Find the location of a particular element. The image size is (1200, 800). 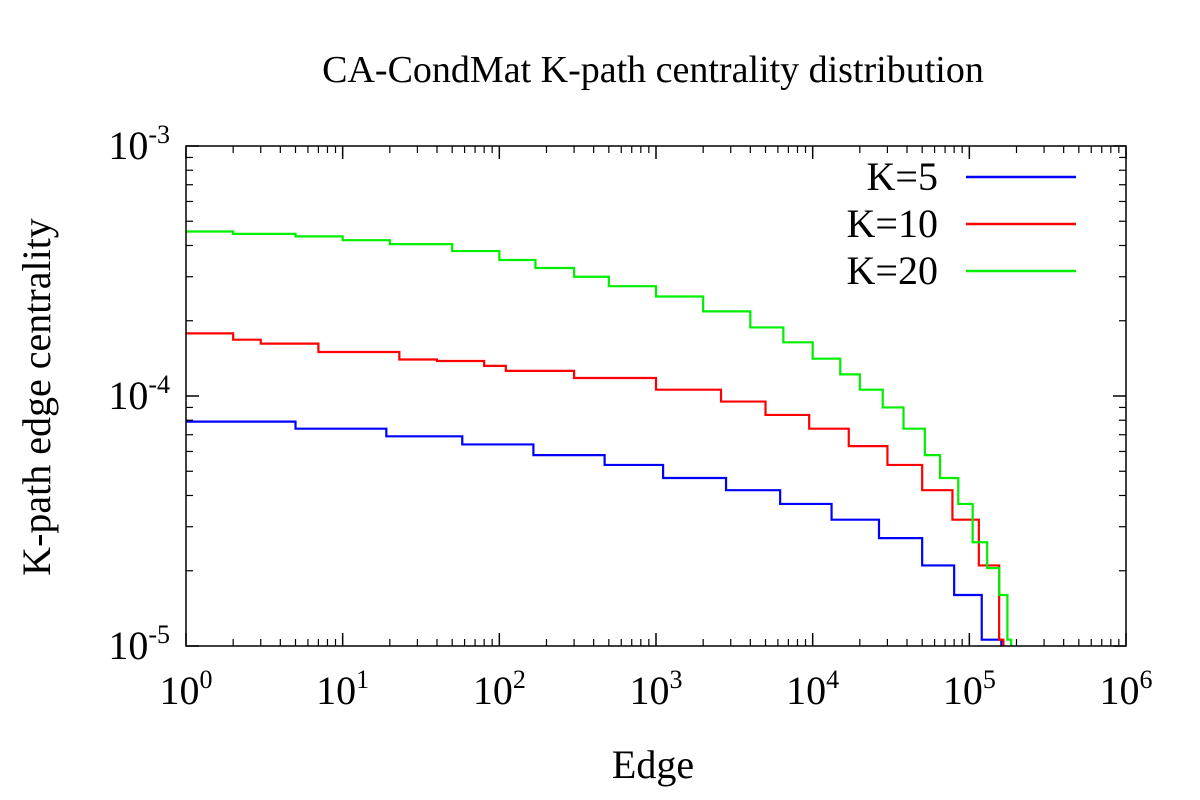

x-tick-label: 10² is located at coordinates (499, 689).